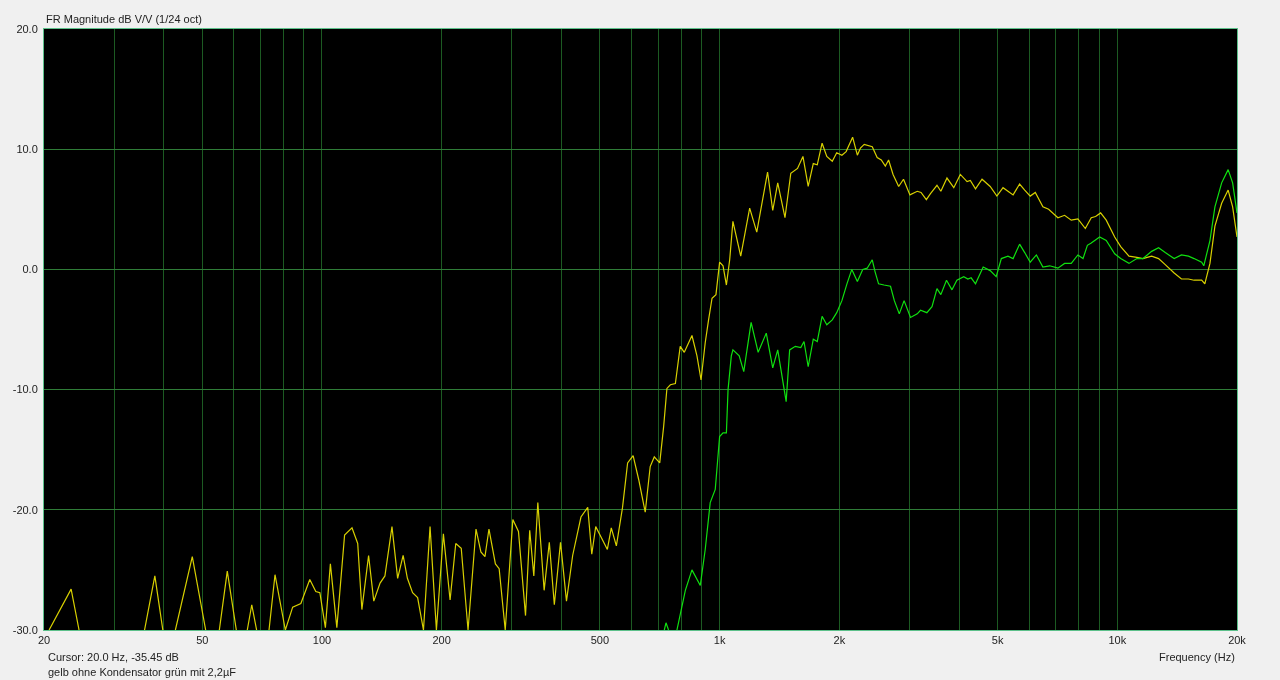 The width and height of the screenshot is (1280, 680). I want to click on y-tick-label: -30.0, so click(25, 629).